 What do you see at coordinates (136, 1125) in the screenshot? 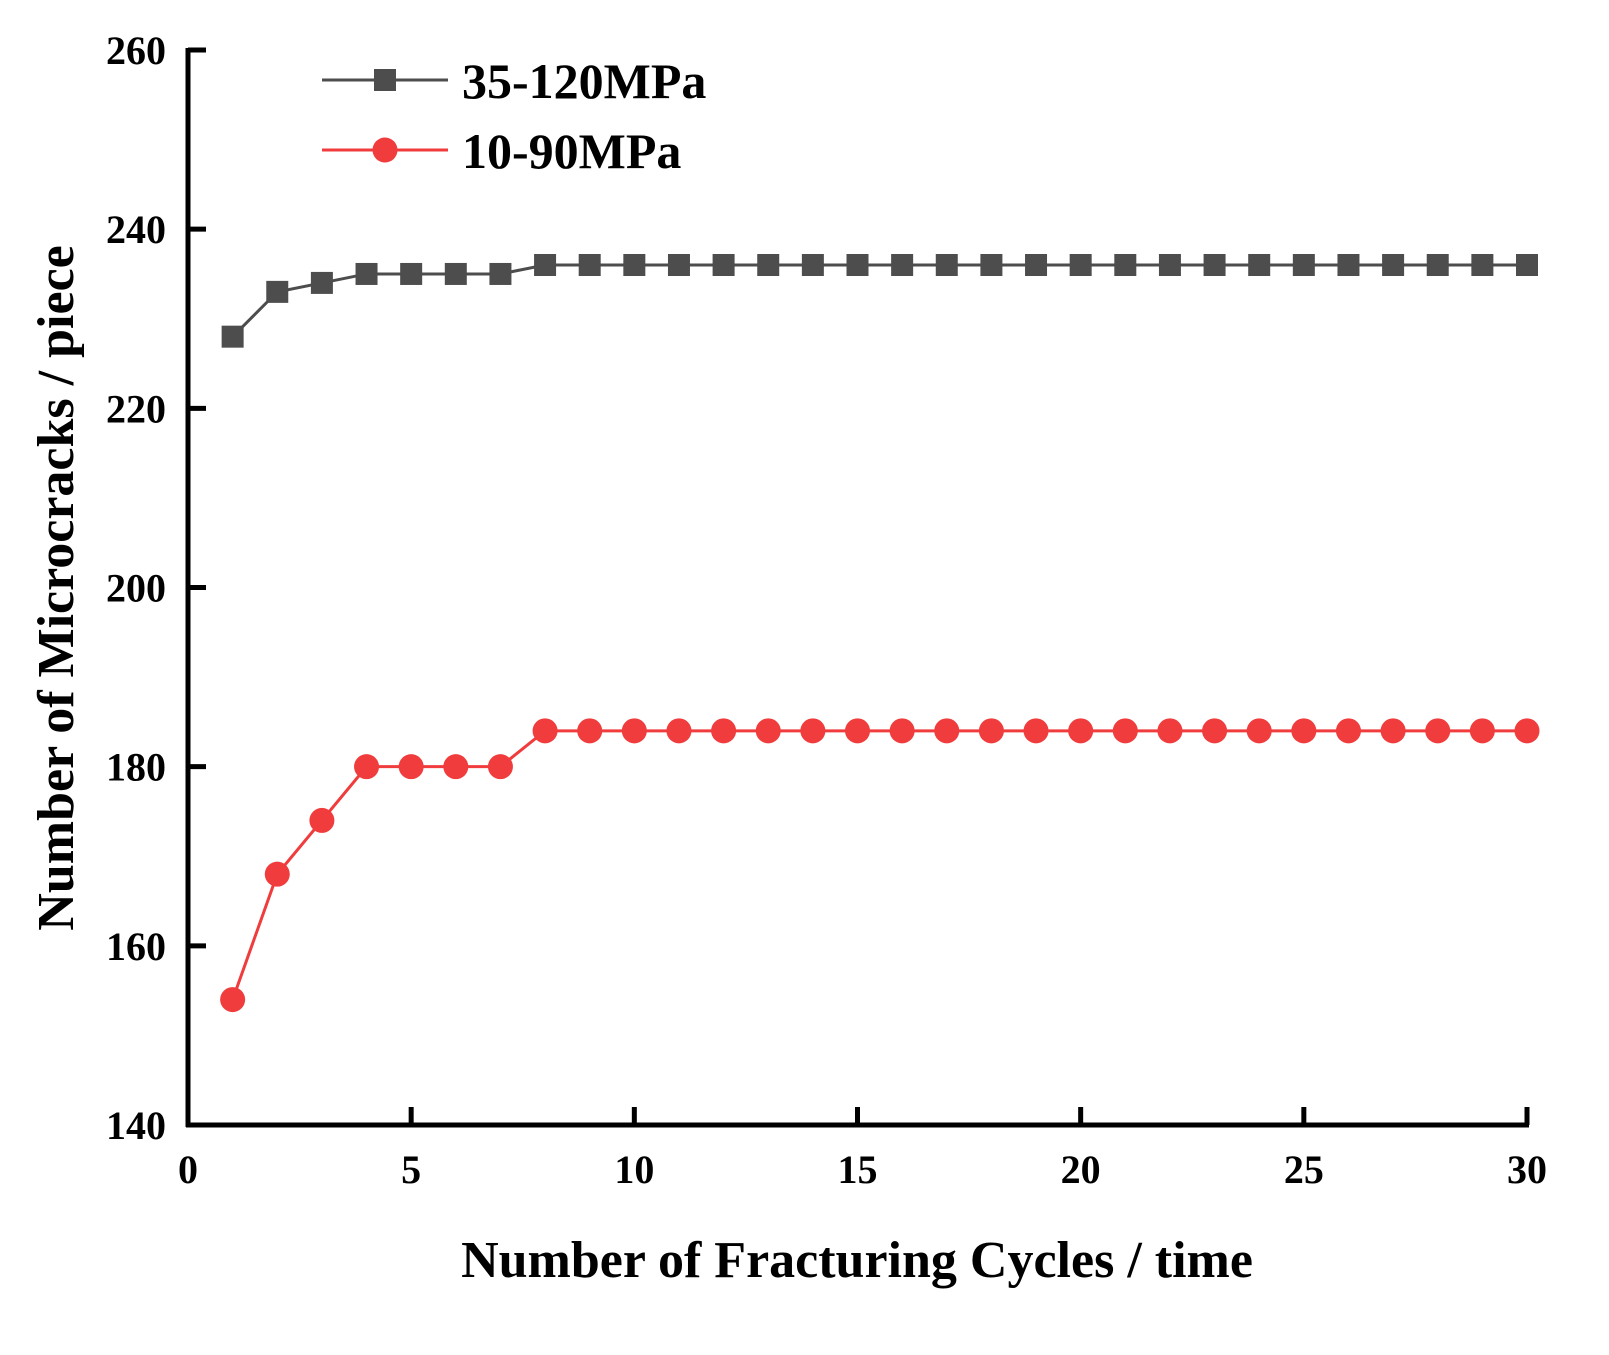
I see `y-tick-label: 140` at bounding box center [136, 1125].